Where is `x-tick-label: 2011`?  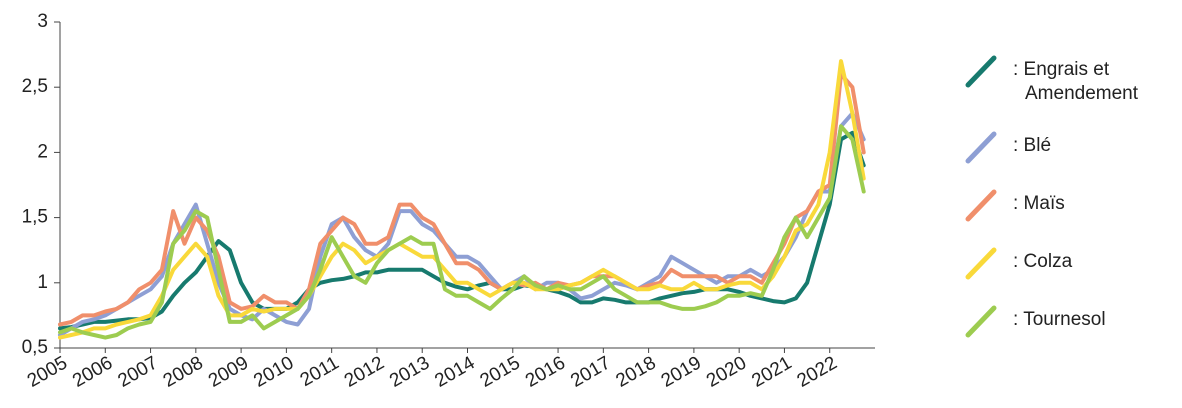
x-tick-label: 2011 is located at coordinates (320, 371).